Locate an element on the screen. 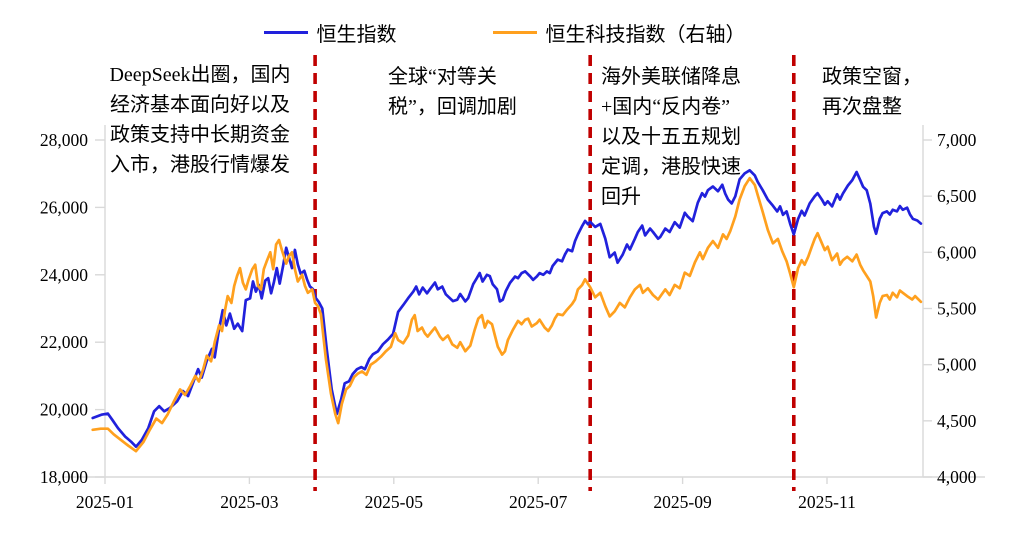  x-axis-tick-label: 2025-07 is located at coordinates (538, 502).